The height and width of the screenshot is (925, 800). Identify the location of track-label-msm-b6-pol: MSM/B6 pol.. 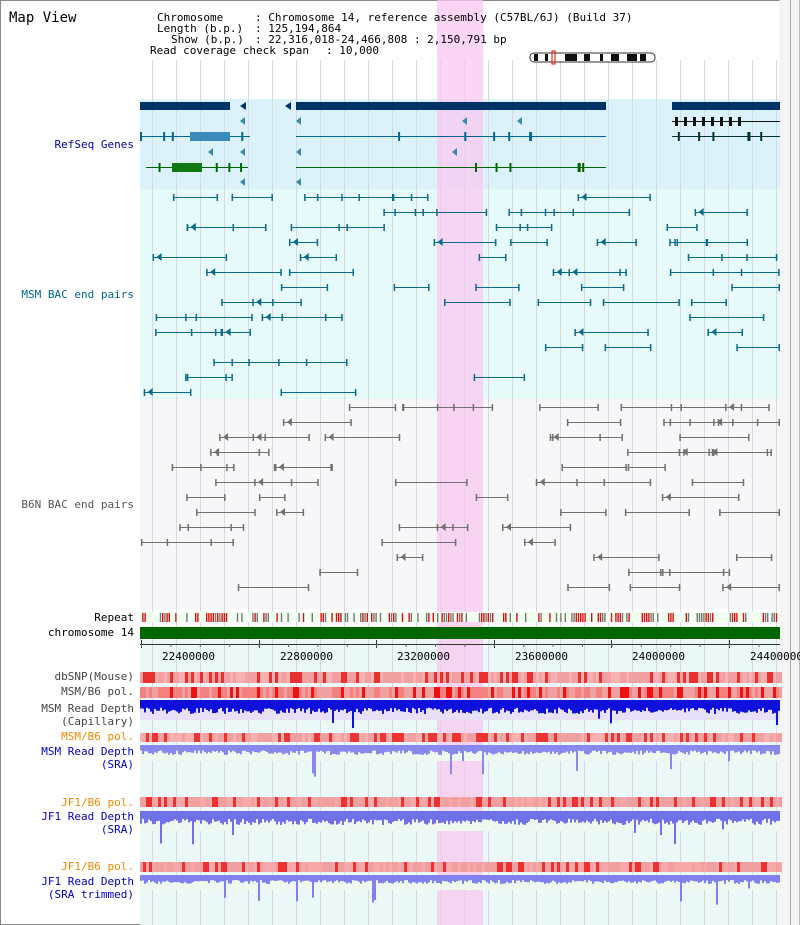
(97, 691).